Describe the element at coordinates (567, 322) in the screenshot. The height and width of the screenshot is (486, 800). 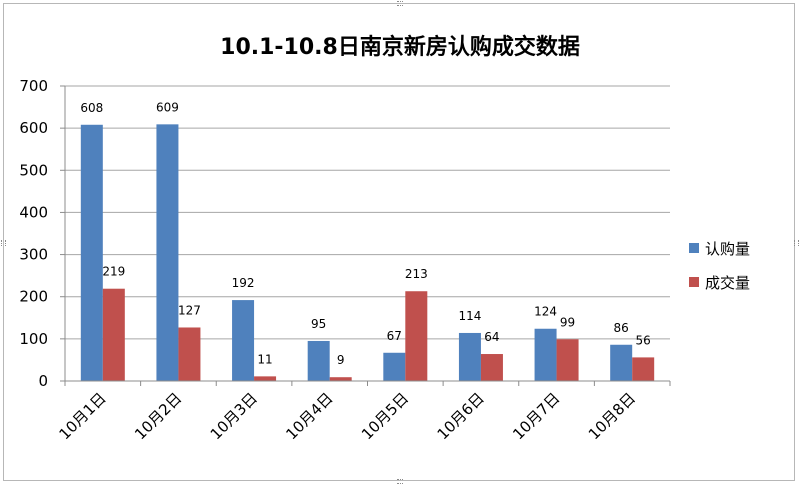
I see `data-label: 99` at that location.